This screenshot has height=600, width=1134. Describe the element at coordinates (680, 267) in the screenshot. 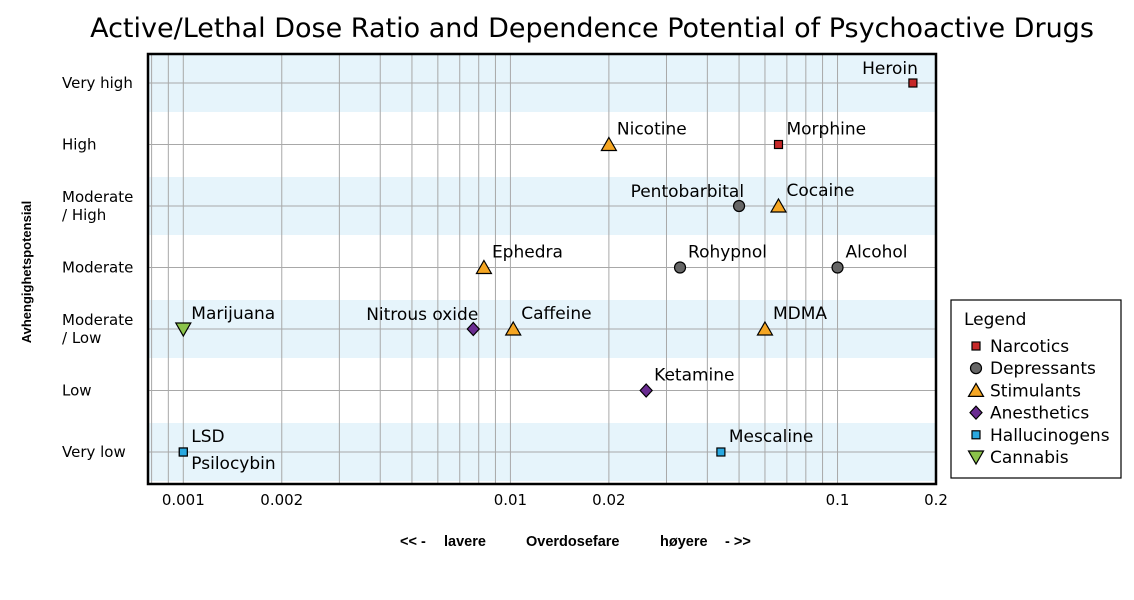

I see `data-point-rohypnol` at that location.